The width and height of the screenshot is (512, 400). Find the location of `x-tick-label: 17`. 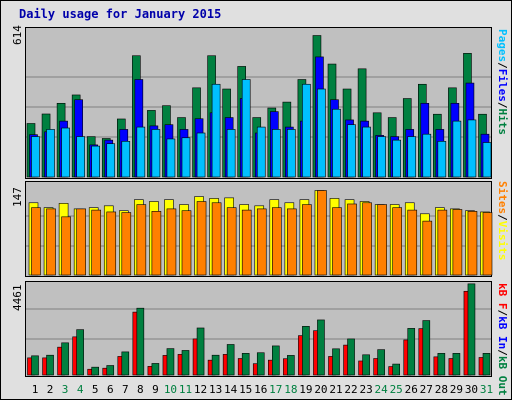

x-tick-label: 17 is located at coordinates (275, 389).